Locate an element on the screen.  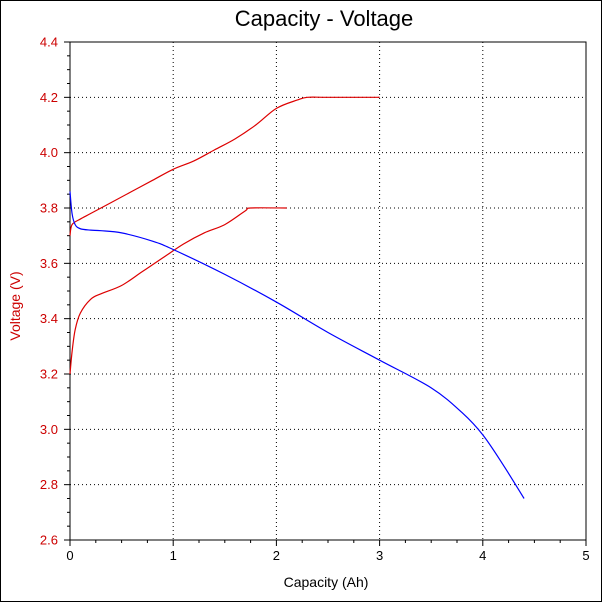
chart-title: Capacity - Voltage is located at coordinates (324, 18).